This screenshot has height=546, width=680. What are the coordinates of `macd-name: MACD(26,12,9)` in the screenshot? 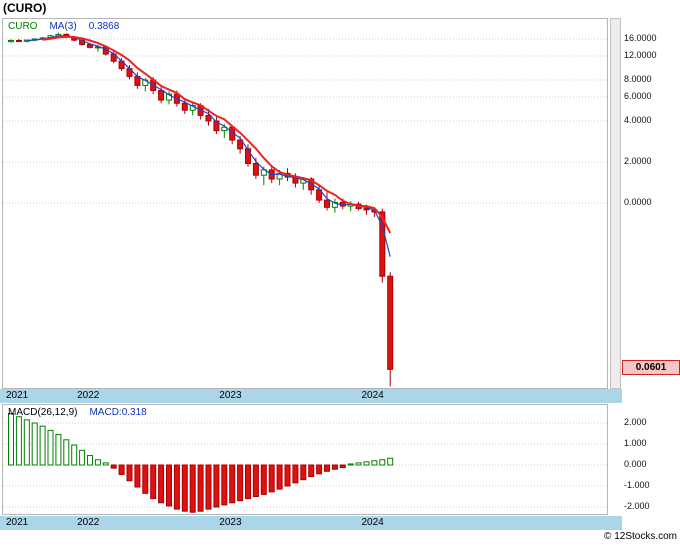 It's located at (43, 412).